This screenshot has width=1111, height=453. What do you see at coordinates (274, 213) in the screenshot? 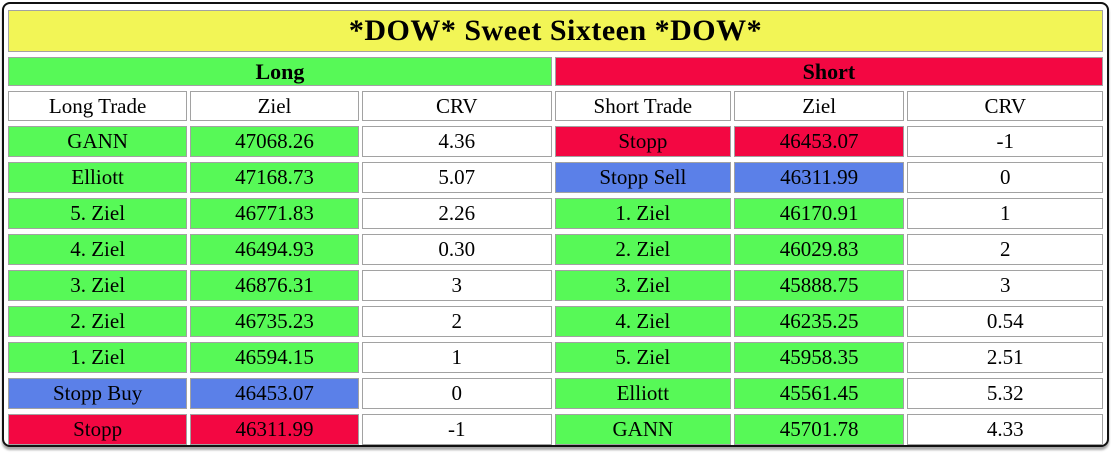
I see `long-ziel-cell: 46771.83` at bounding box center [274, 213].